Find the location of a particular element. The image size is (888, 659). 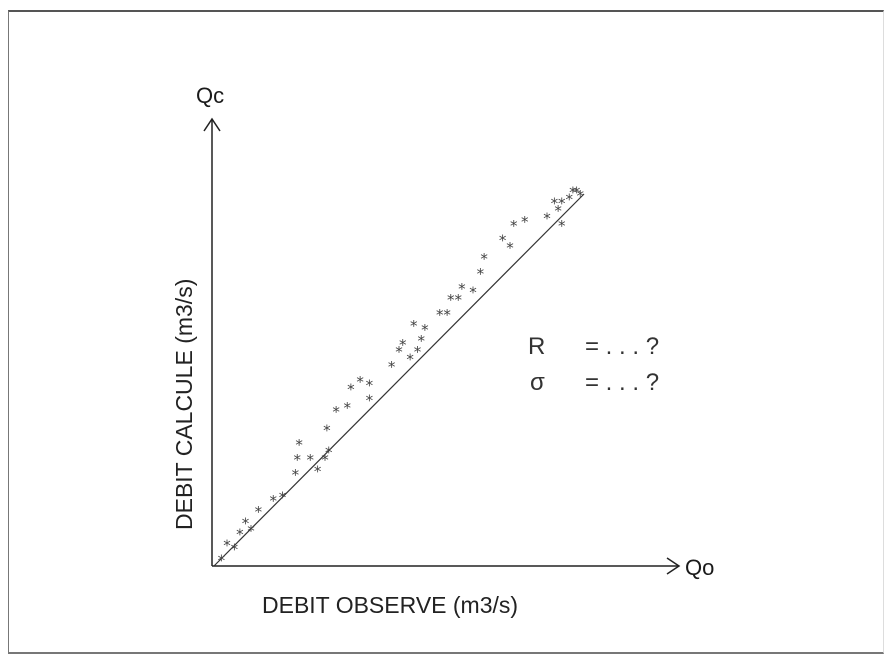

data-point-44: * is located at coordinates (558, 211).